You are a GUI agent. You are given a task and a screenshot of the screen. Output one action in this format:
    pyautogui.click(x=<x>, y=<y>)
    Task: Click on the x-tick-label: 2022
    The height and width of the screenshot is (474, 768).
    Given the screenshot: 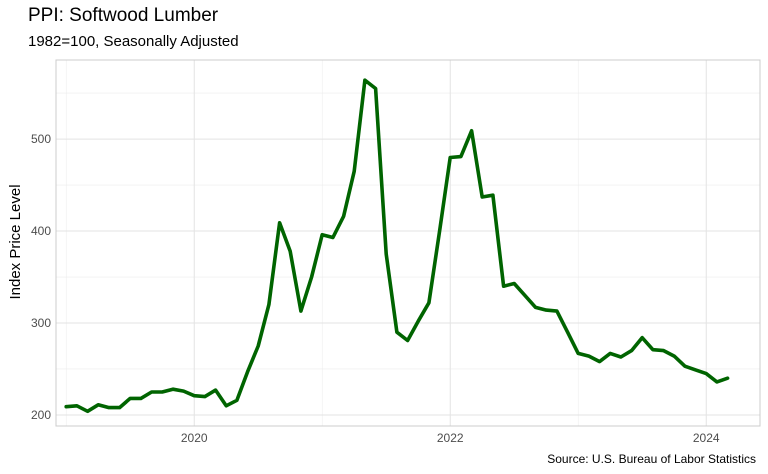 What is the action you would take?
    pyautogui.click(x=450, y=438)
    